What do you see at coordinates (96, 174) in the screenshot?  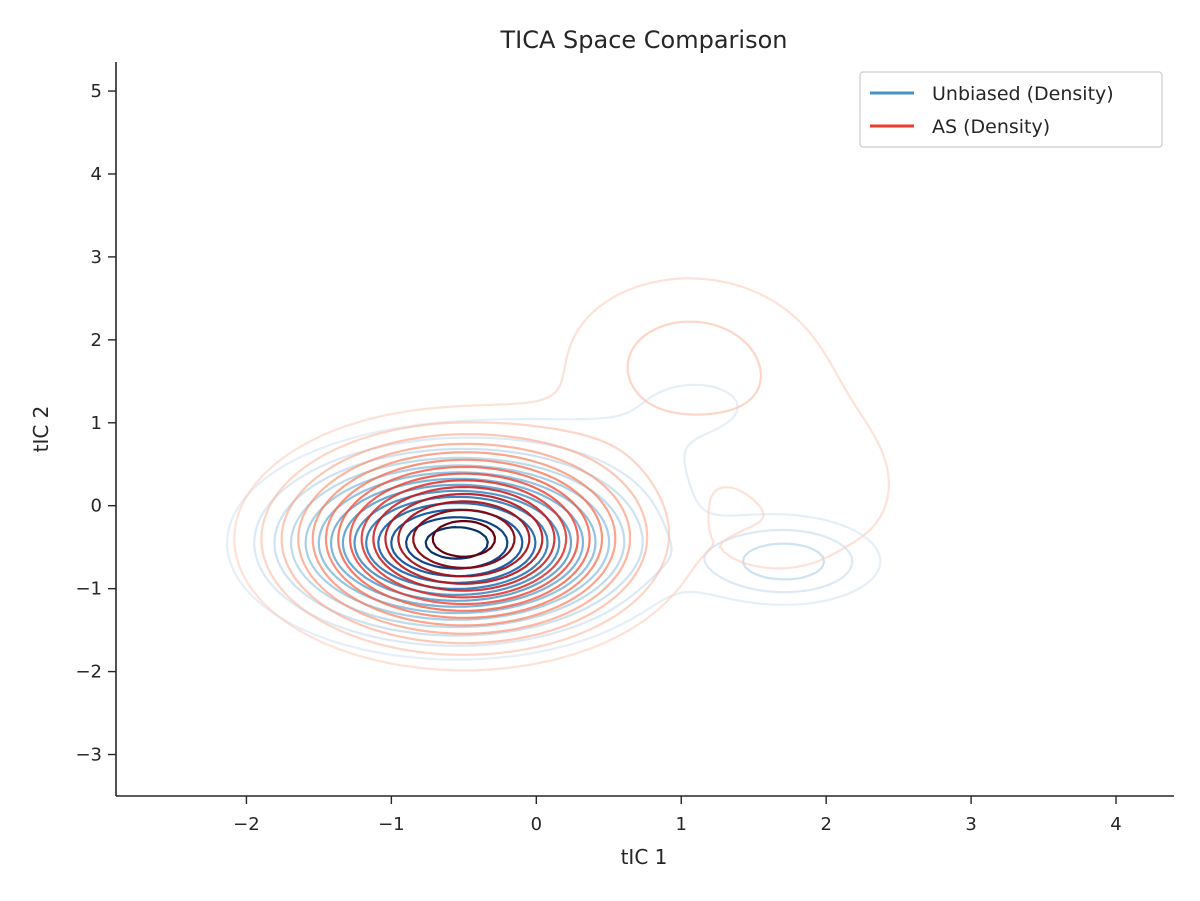 I see `y-tick-label: 4` at bounding box center [96, 174].